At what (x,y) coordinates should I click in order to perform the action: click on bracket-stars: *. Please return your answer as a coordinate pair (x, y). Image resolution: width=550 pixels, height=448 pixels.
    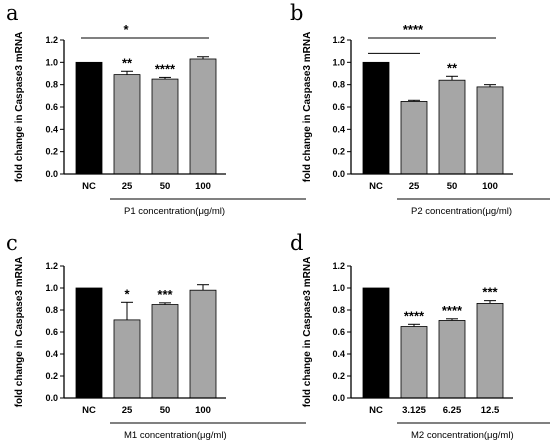
    Looking at the image, I should click on (126, 29).